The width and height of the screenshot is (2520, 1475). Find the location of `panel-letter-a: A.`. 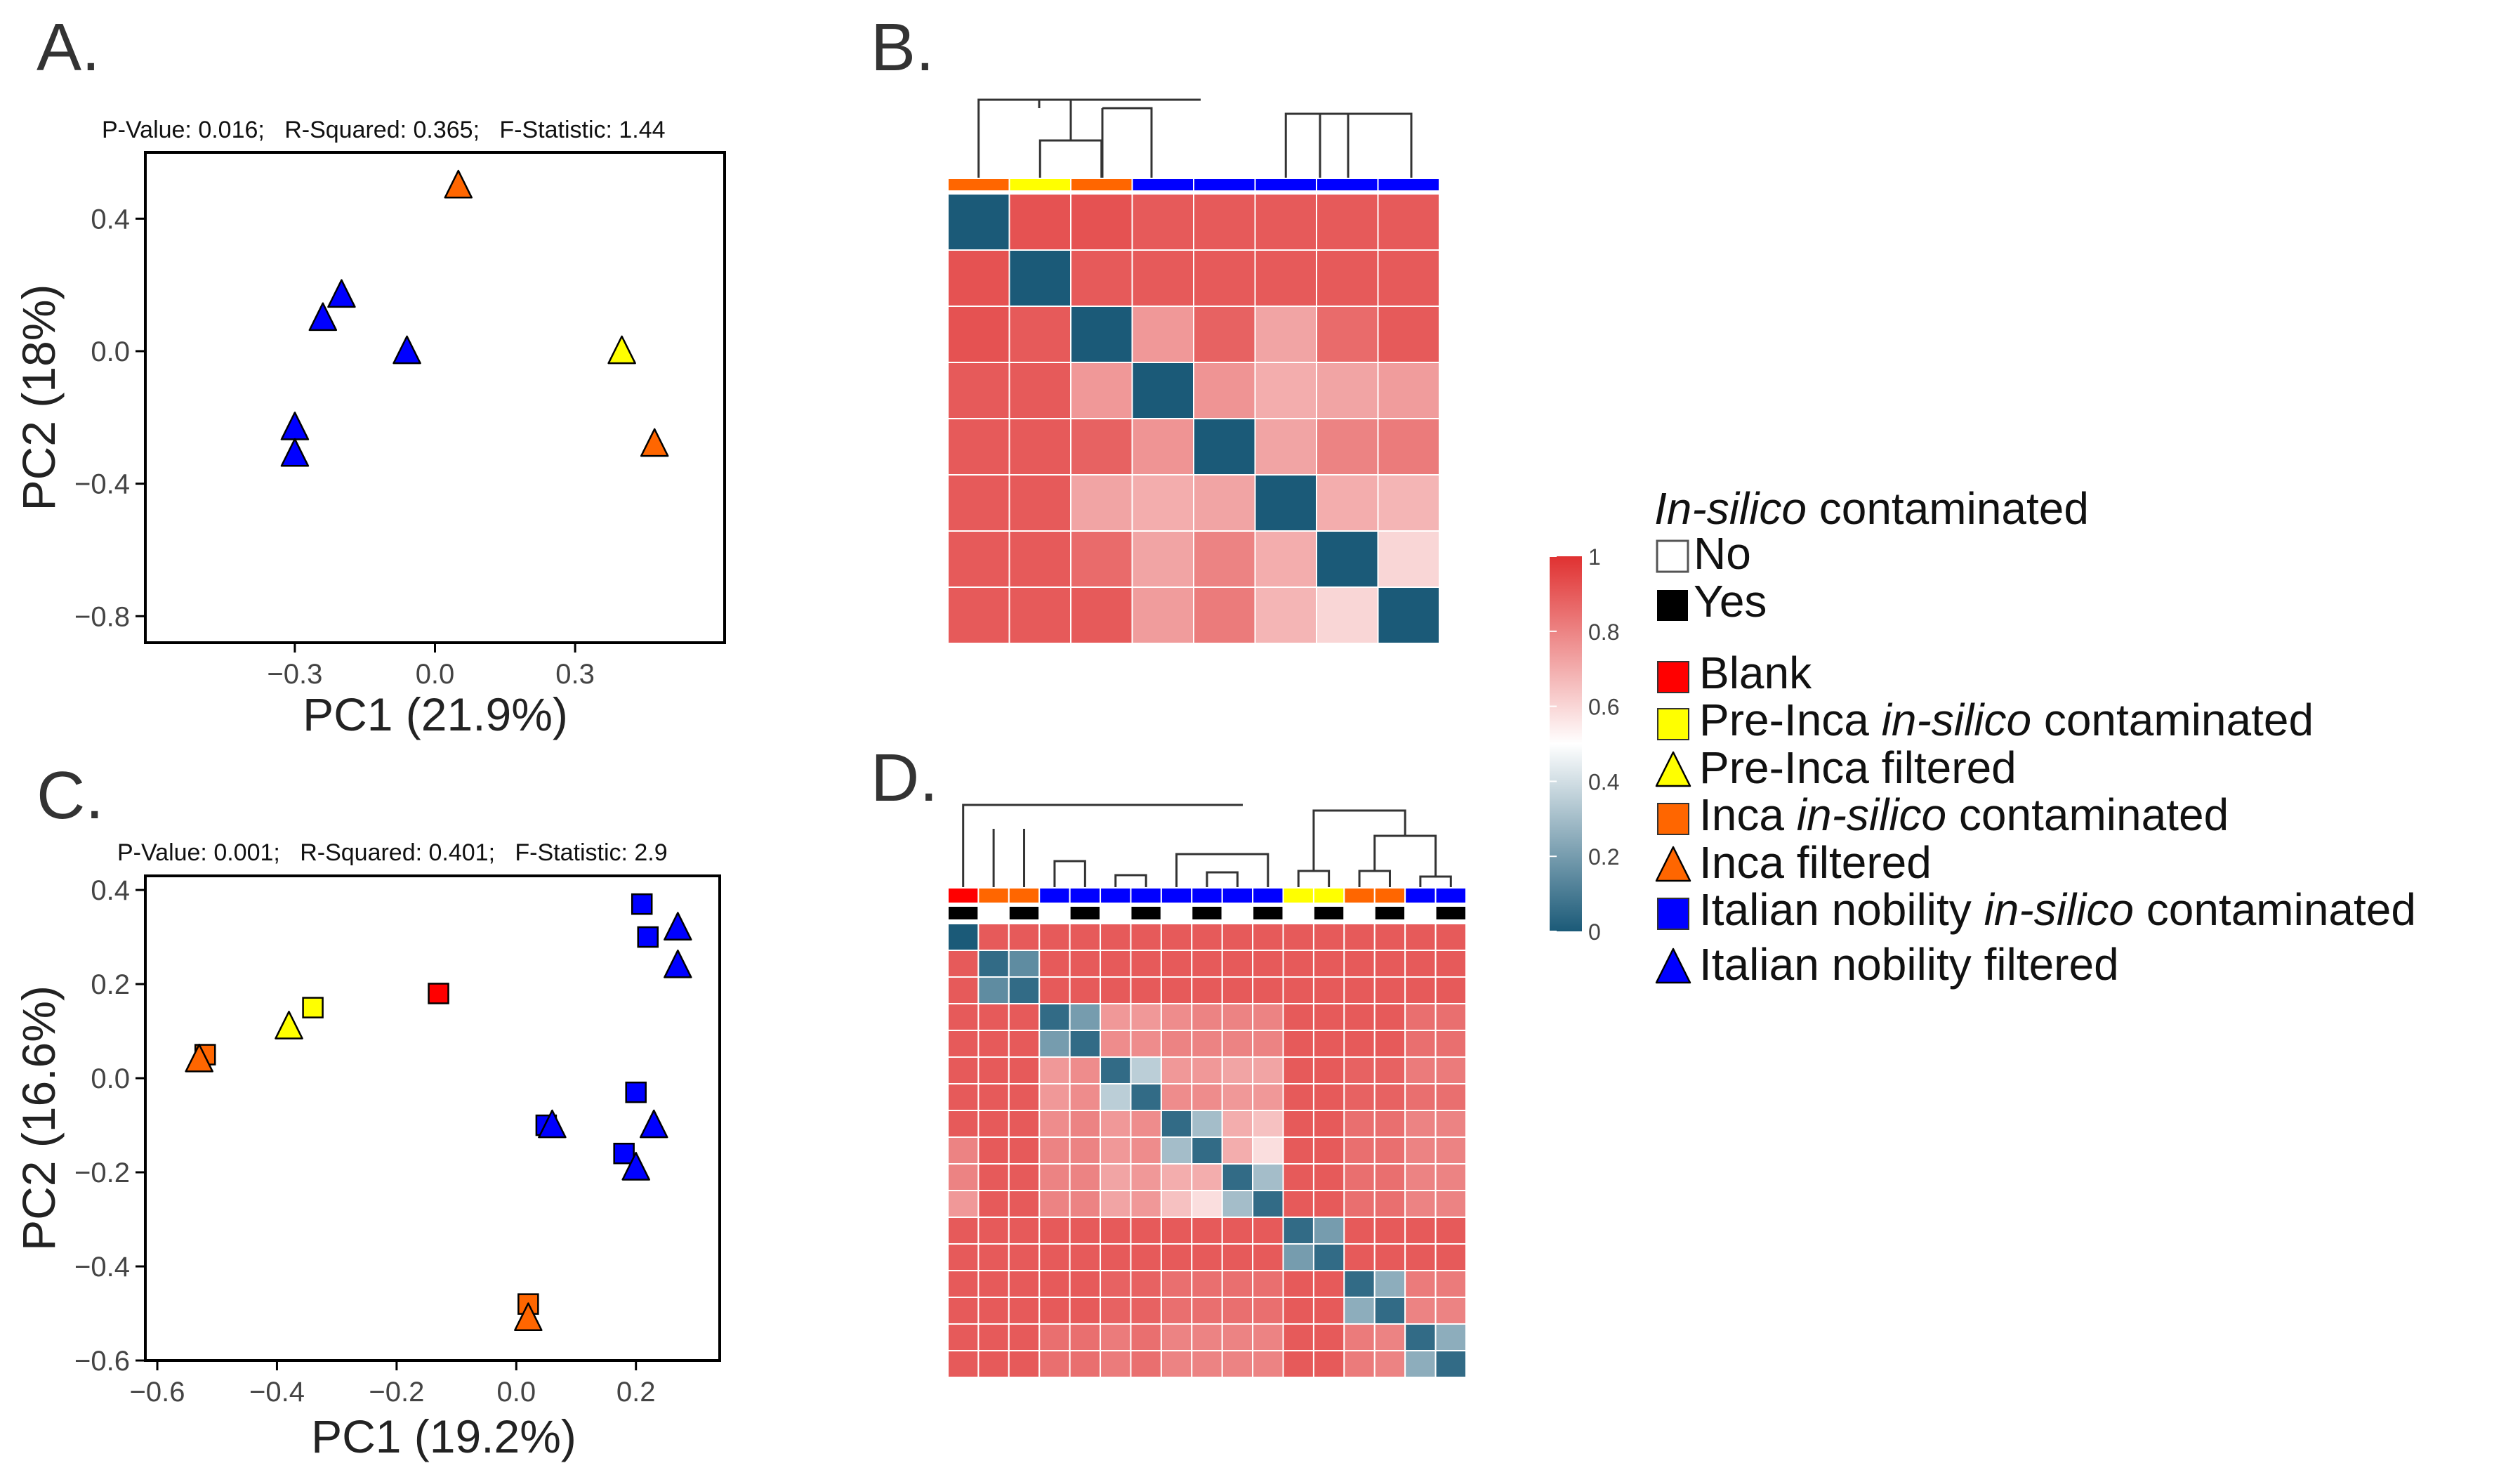

panel-letter-a: A. is located at coordinates (69, 47).